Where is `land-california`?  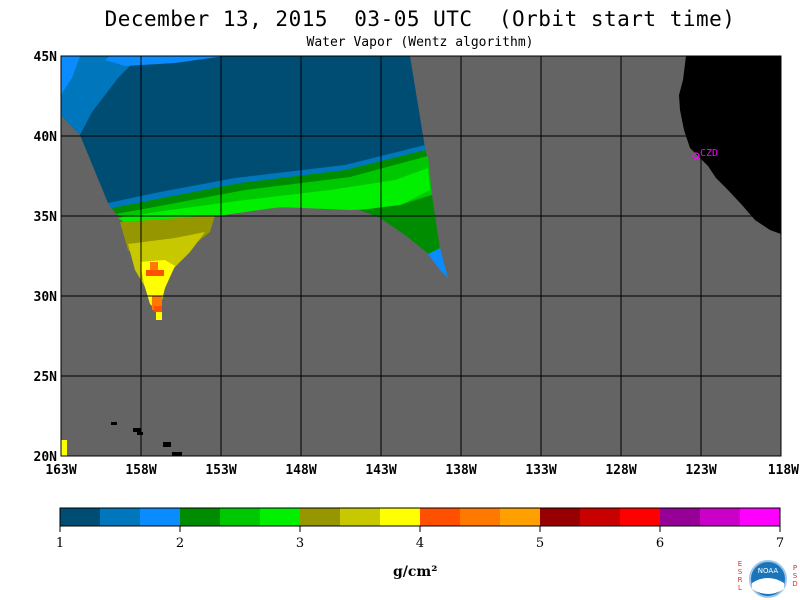 land-california is located at coordinates (730, 145).